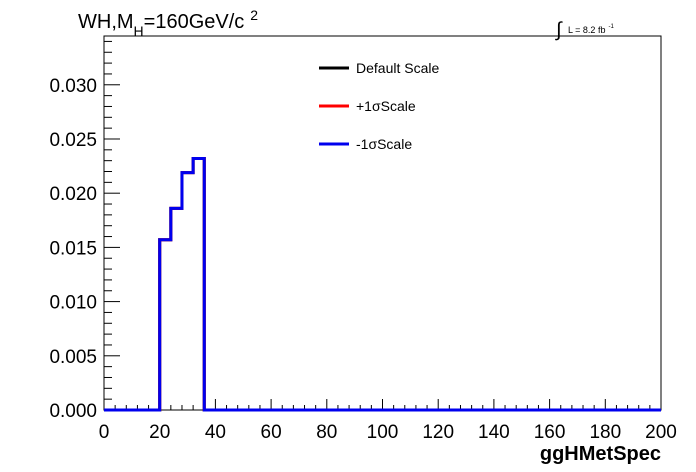  Describe the element at coordinates (384, 144) in the screenshot. I see `legend-label: -1σScale` at that location.